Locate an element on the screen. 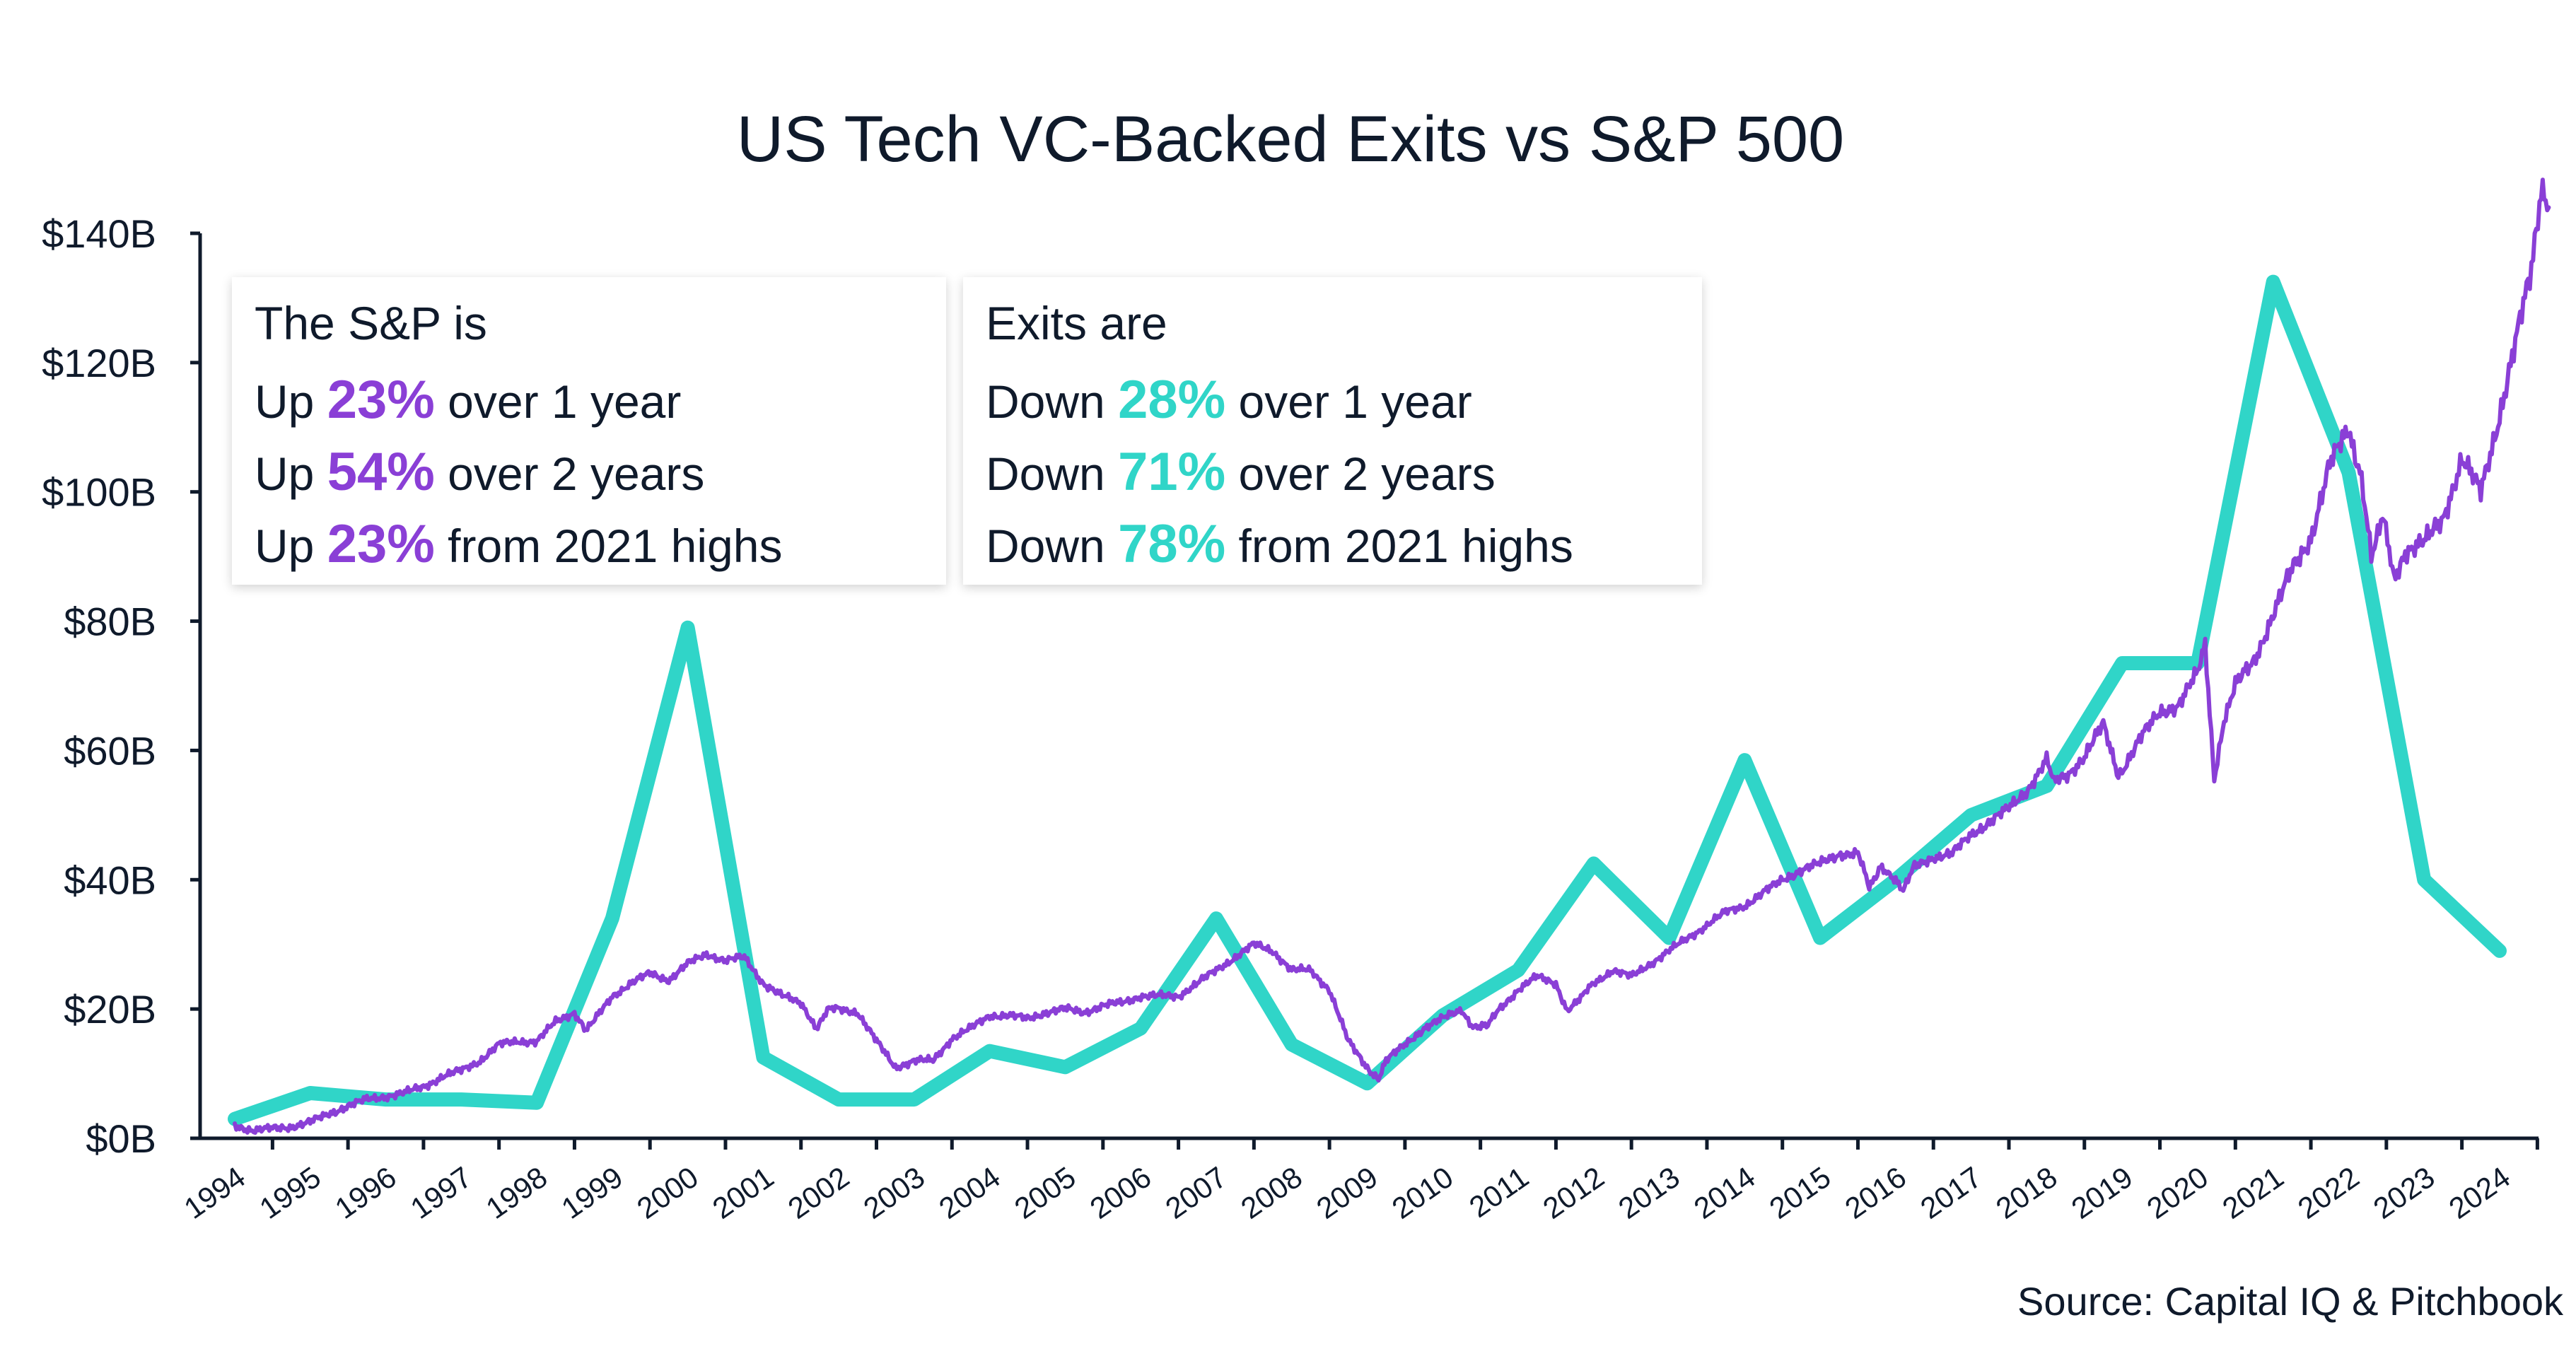 This screenshot has width=2576, height=1361. exits-stat-2yr: Down 71% over 2 years is located at coordinates (1332, 473).